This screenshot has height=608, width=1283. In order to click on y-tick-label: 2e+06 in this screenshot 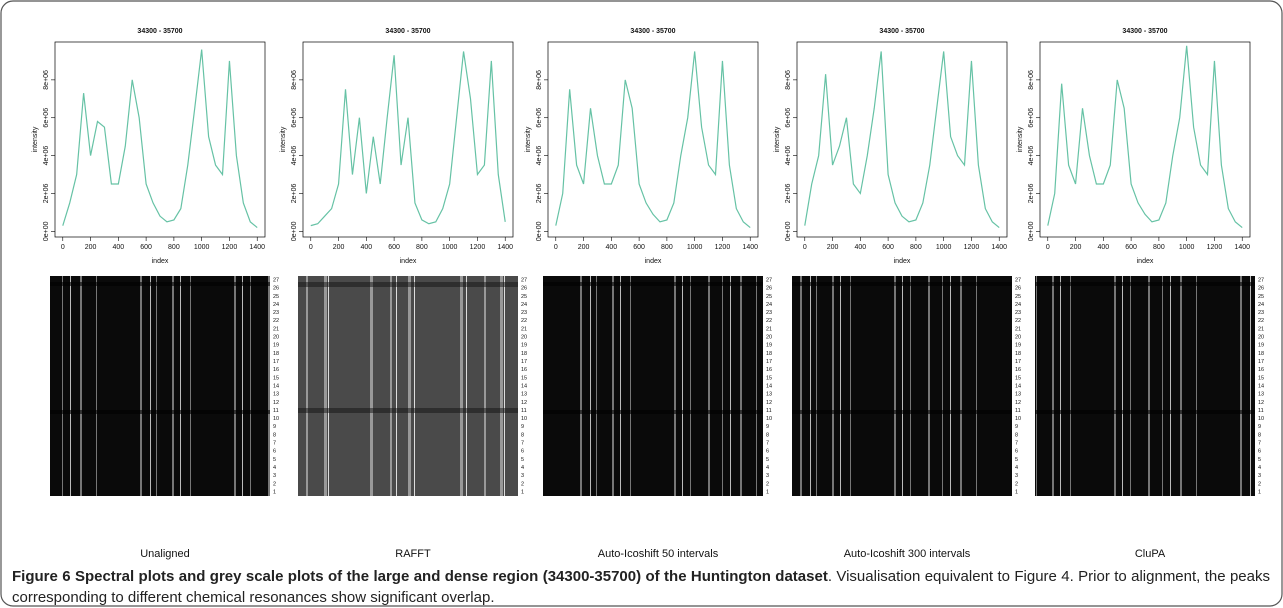, I will do `click(46, 194)`.